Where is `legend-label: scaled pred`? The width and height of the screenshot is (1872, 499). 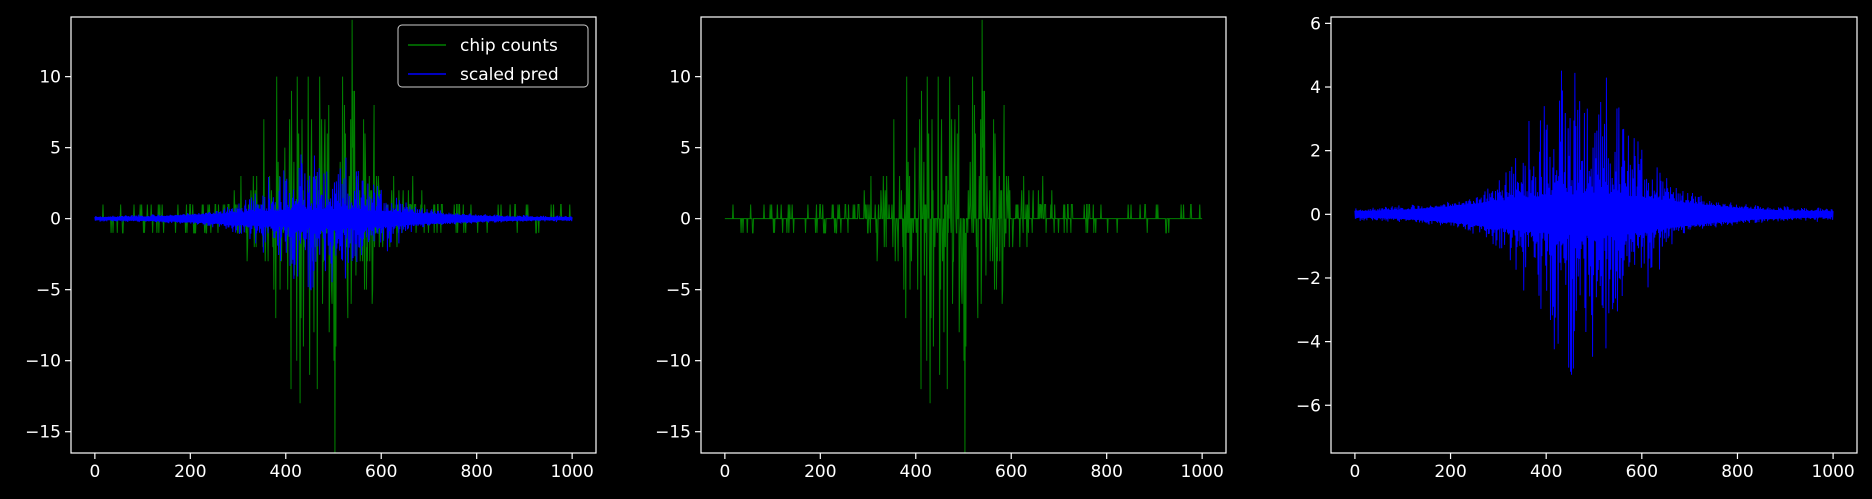 legend-label: scaled pred is located at coordinates (509, 75).